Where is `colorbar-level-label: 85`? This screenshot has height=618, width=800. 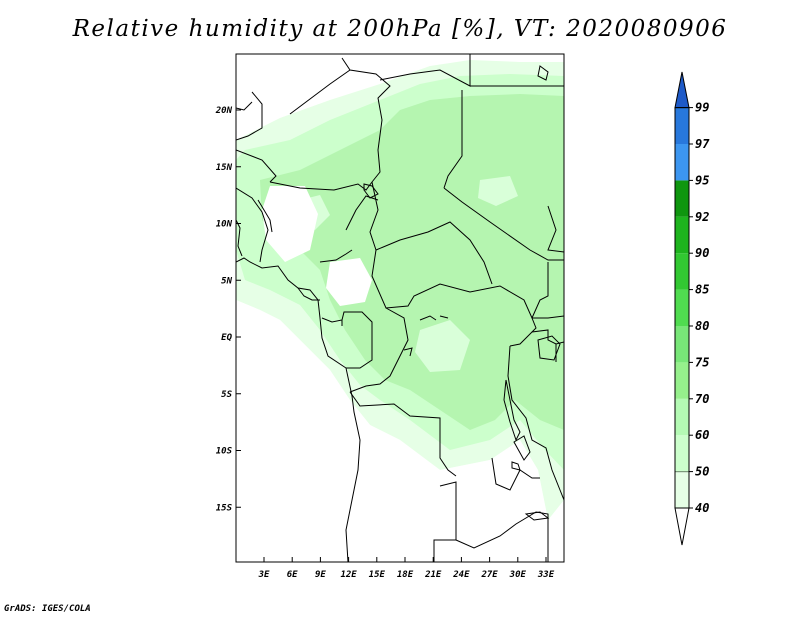
colorbar-level-label: 85 is located at coordinates (702, 290).